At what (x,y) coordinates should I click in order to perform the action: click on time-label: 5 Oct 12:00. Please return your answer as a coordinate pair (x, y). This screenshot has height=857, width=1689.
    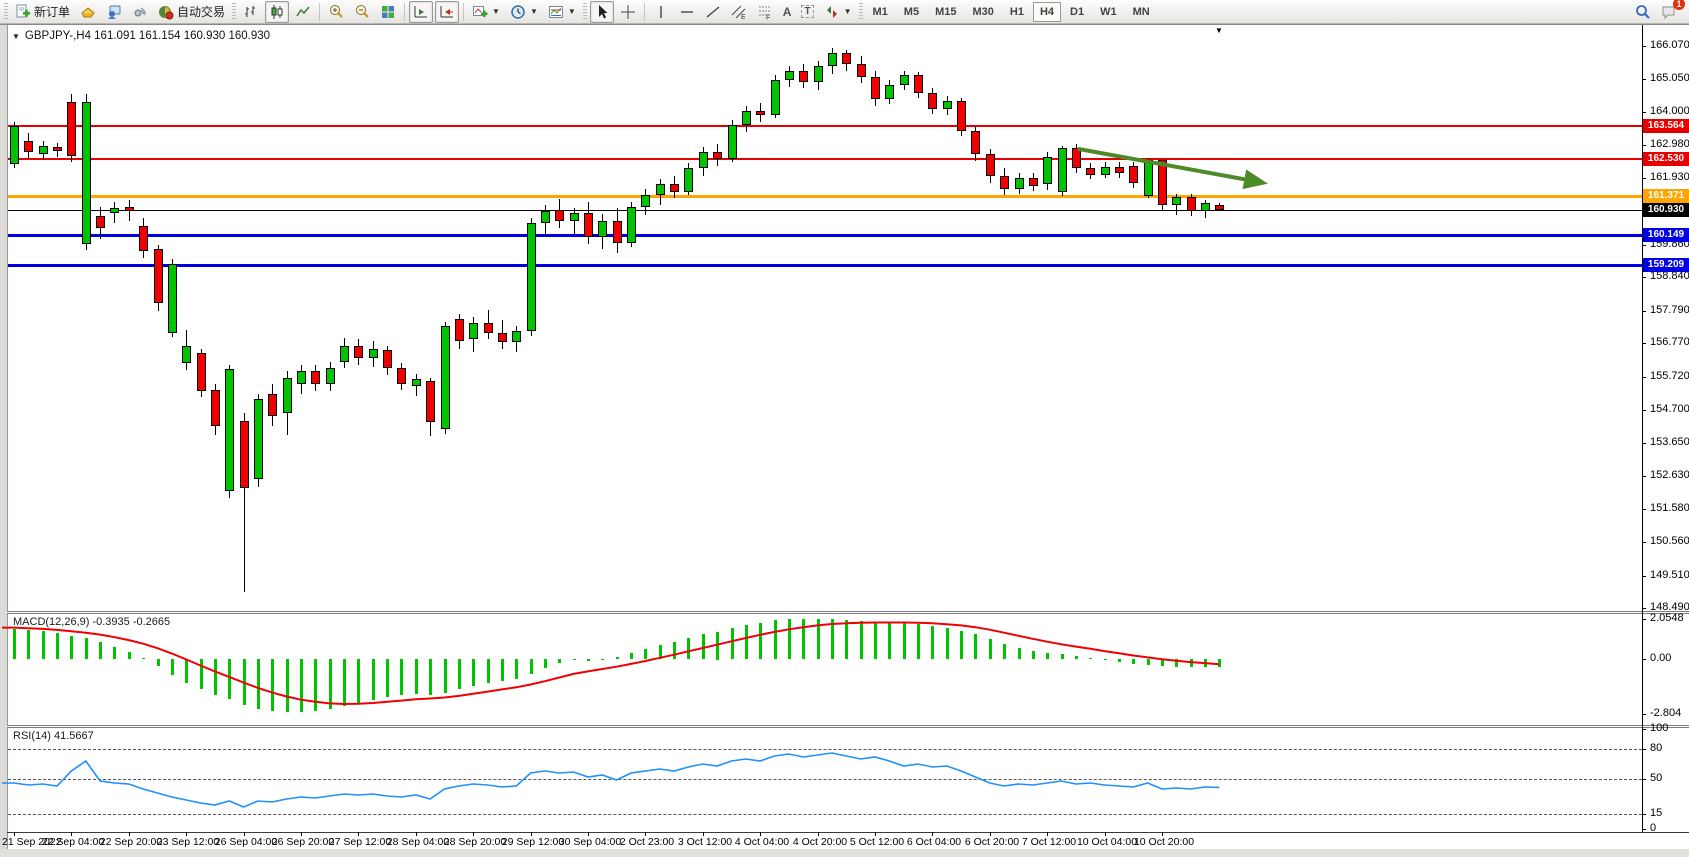
    Looking at the image, I should click on (877, 842).